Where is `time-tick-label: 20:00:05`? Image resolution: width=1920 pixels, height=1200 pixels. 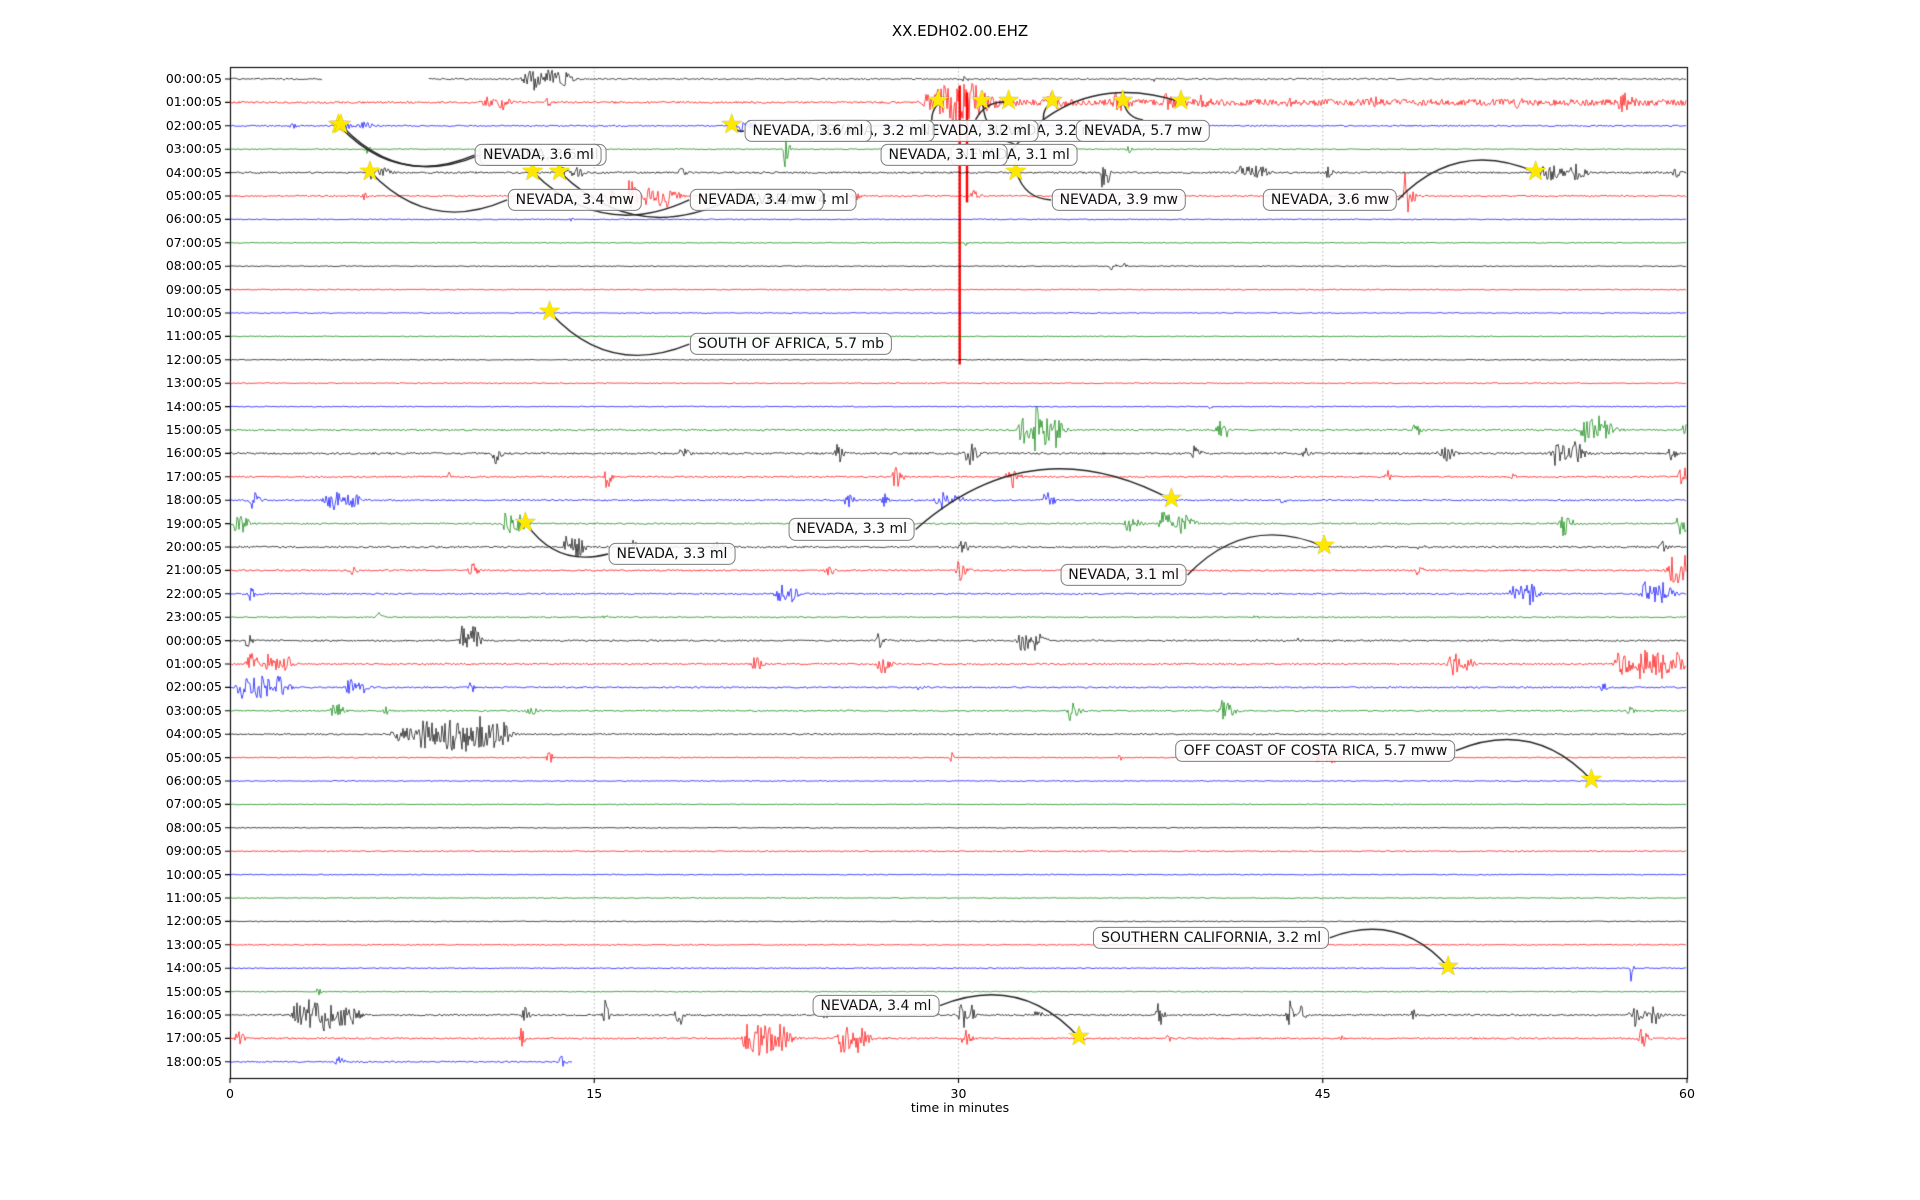
time-tick-label: 20:00:05 is located at coordinates (193, 546).